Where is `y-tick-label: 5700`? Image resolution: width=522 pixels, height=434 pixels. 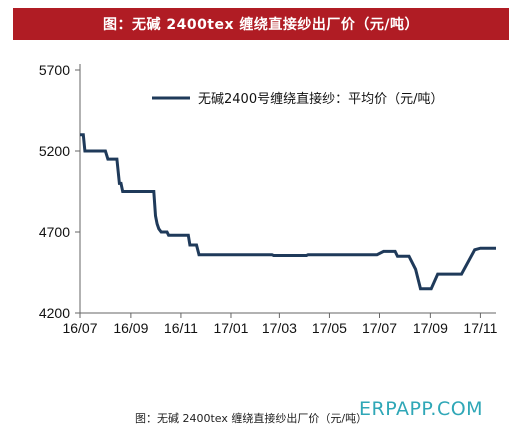
y-tick-label: 5700 is located at coordinates (54, 70).